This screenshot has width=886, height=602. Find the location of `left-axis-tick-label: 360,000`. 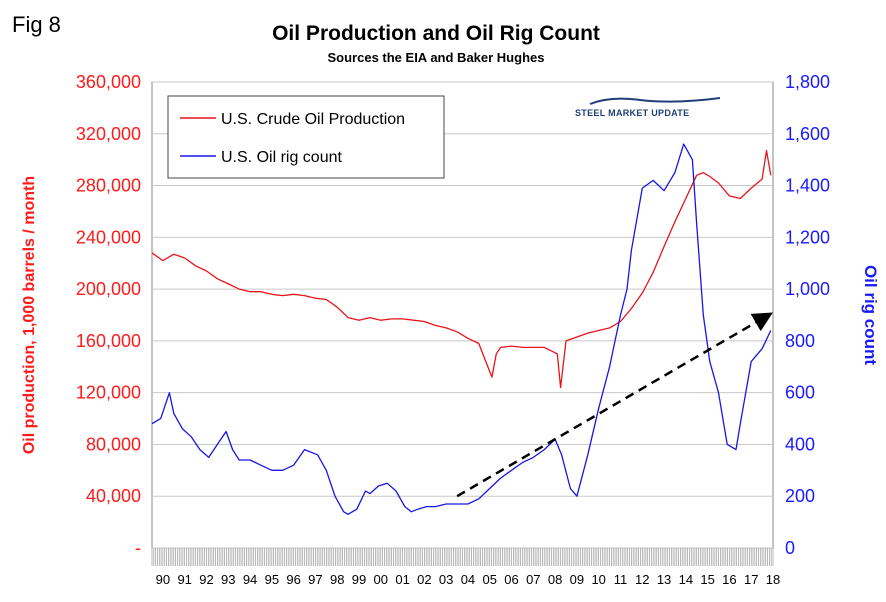

left-axis-tick-label: 360,000 is located at coordinates (108, 82).